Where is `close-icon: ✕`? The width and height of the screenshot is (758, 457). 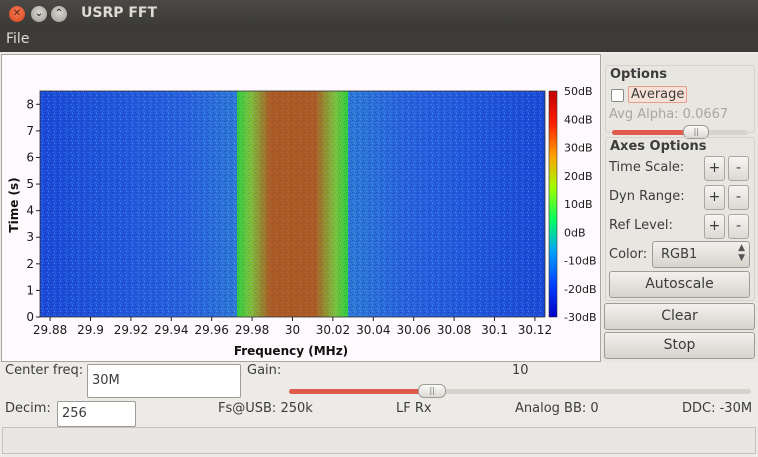
close-icon: ✕ is located at coordinates (17, 14).